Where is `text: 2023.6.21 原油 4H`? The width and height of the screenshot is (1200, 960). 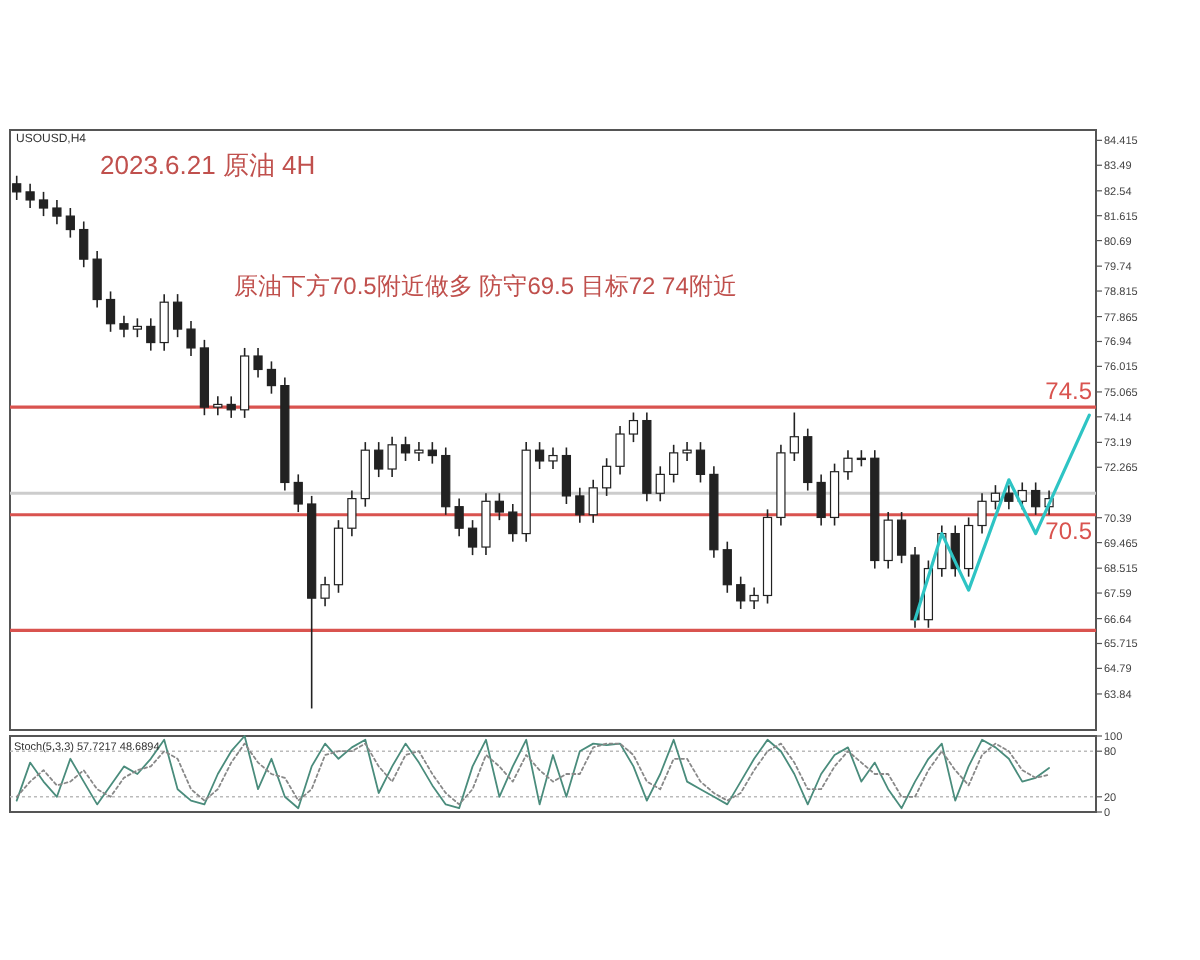
text: 2023.6.21 原油 4H is located at coordinates (208, 165).